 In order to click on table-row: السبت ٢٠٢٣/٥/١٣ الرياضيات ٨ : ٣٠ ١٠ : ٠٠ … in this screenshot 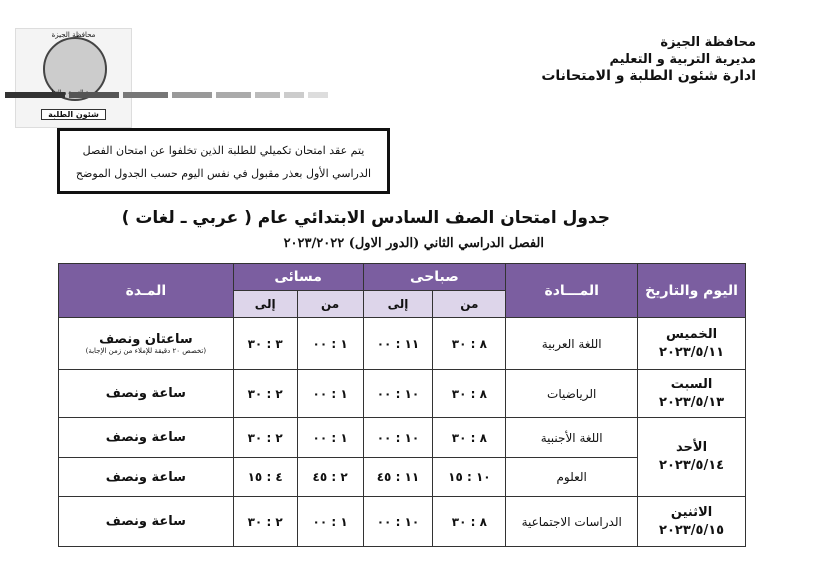, I will do `click(402, 393)`.